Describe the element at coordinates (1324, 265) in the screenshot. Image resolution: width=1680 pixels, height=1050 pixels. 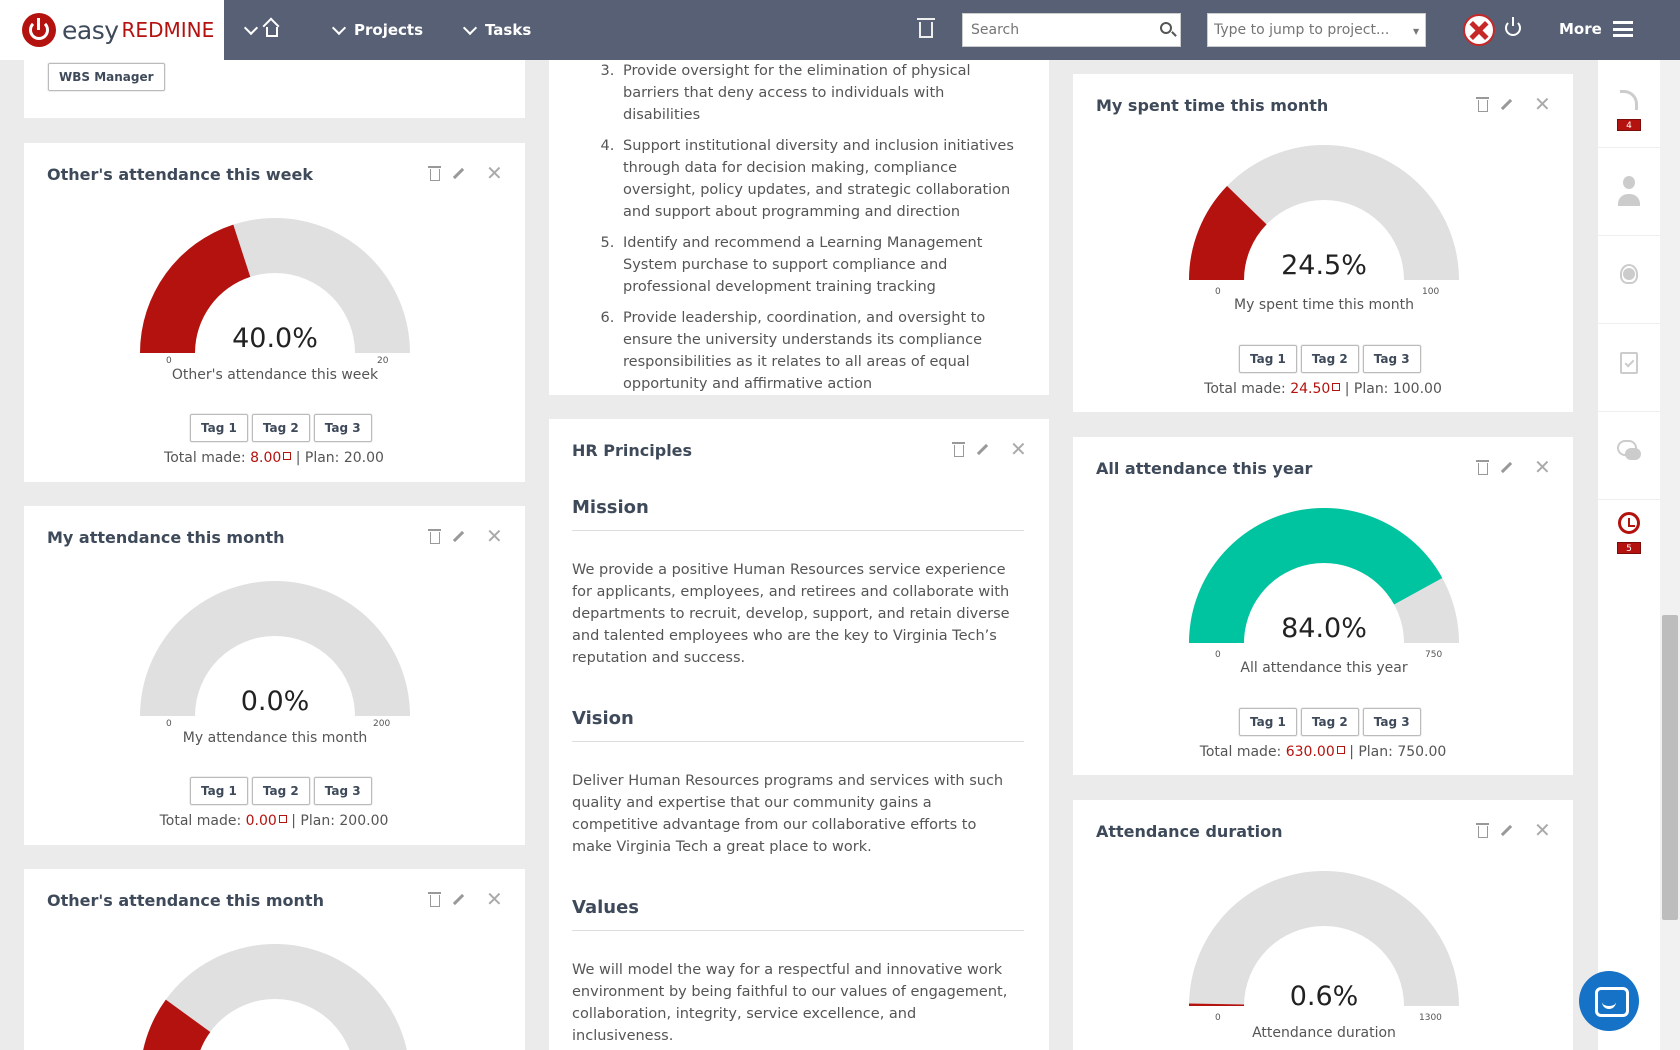
I see `gauge-value: 24.5%` at that location.